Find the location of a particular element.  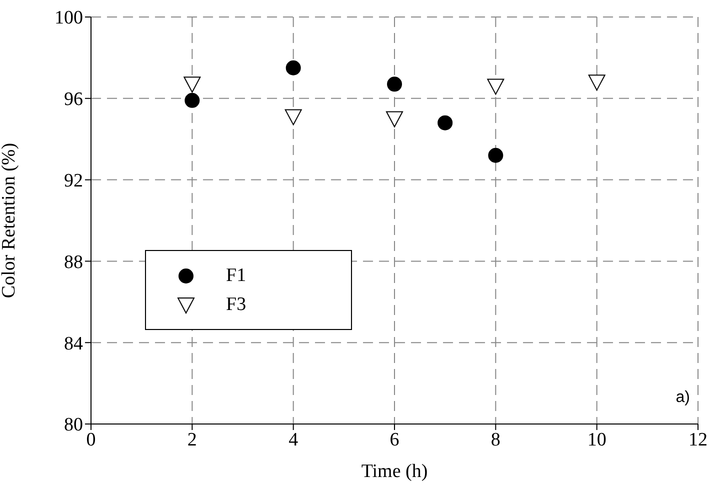

x-tick-label: 10 is located at coordinates (596, 439).